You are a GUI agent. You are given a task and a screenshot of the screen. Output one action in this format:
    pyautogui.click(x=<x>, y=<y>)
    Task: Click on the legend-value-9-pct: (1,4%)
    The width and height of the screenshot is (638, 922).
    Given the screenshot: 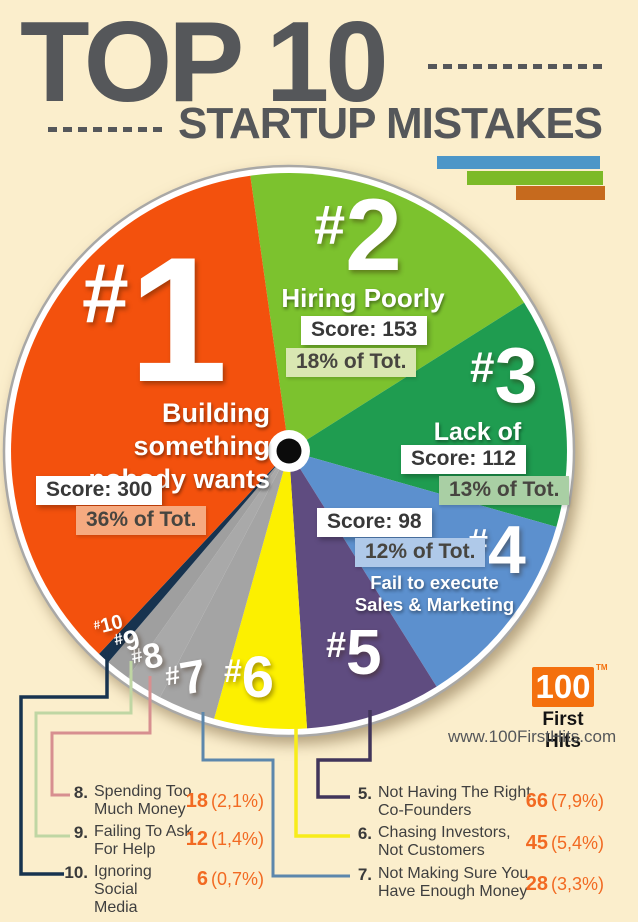 What is the action you would take?
    pyautogui.click(x=238, y=839)
    